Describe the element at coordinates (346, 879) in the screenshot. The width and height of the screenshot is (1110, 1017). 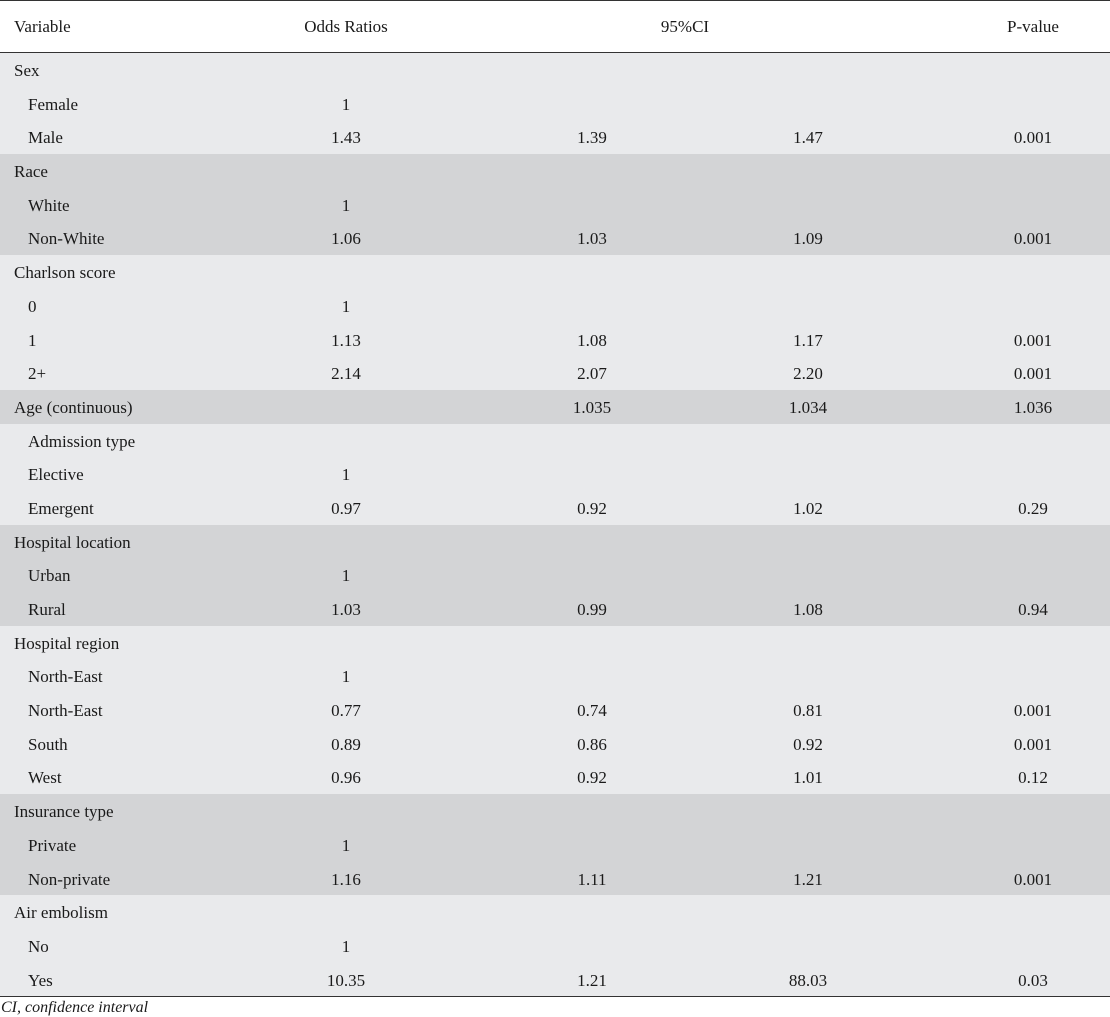
I see `odds-ratio-cell: 1.16` at that location.